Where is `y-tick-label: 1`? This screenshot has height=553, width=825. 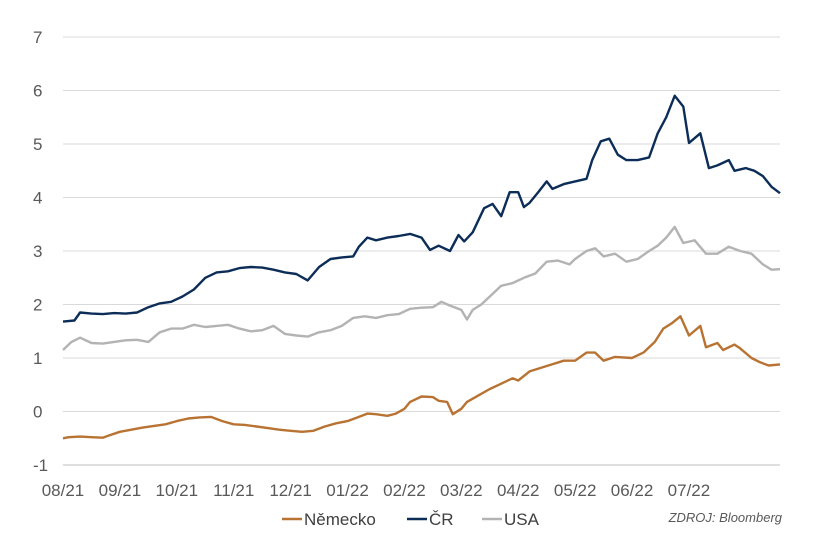
y-tick-label: 1 is located at coordinates (37, 358).